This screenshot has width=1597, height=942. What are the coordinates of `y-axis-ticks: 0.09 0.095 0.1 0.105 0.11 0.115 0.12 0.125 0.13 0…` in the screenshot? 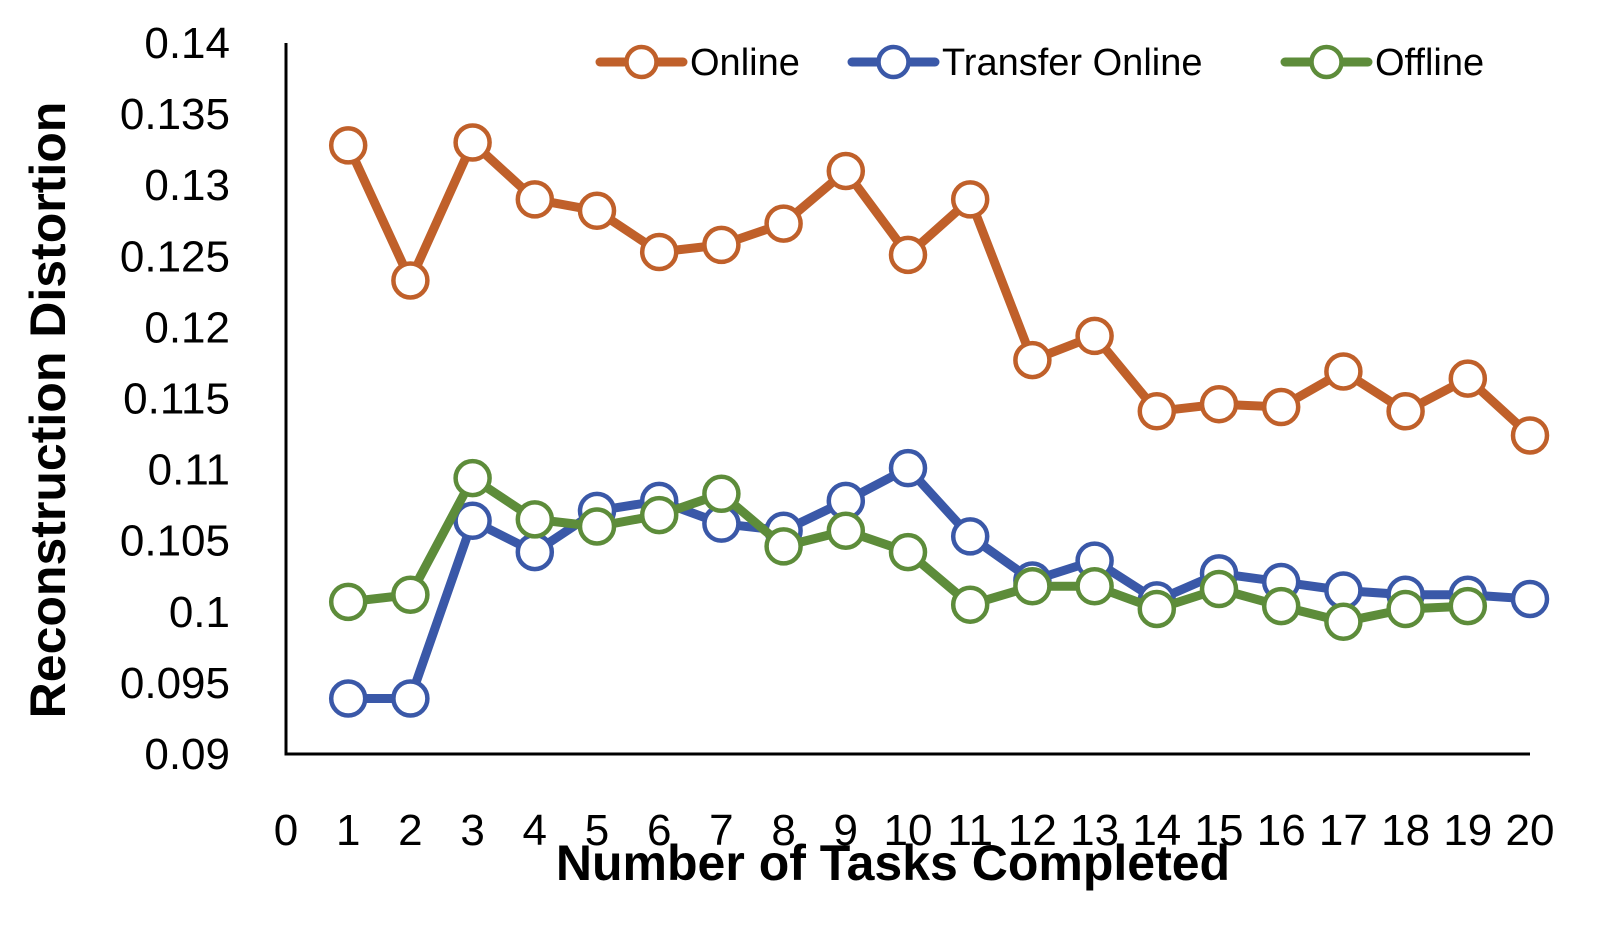 It's located at (175, 399).